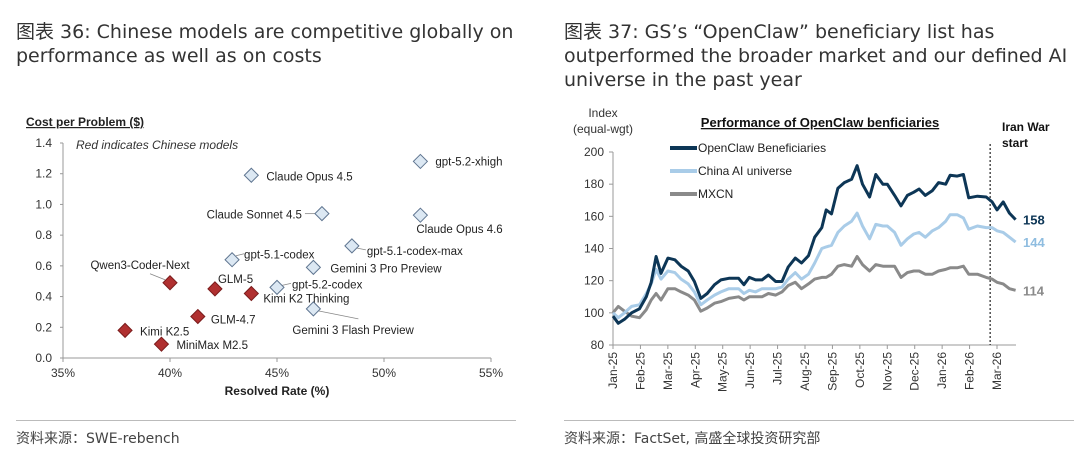 The image size is (1080, 455). What do you see at coordinates (594, 313) in the screenshot?
I see `y-tick-label: 100` at bounding box center [594, 313].